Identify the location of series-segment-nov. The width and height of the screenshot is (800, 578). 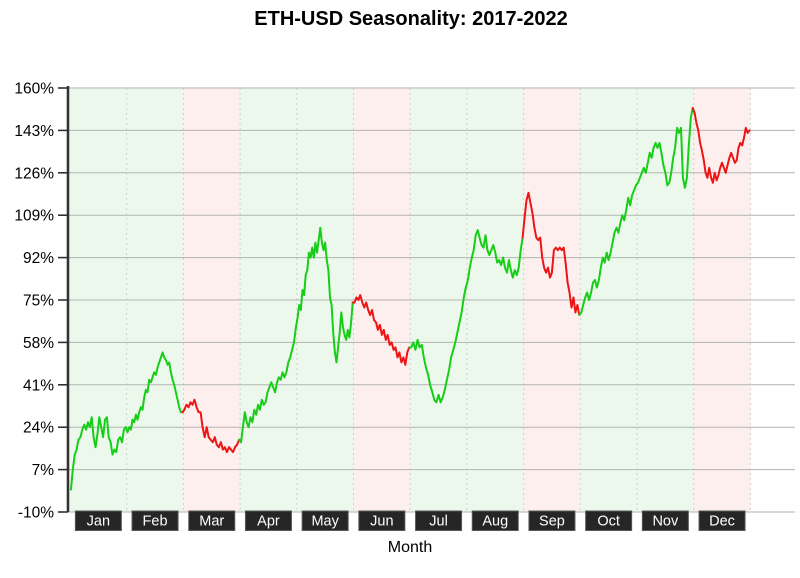
(664, 148).